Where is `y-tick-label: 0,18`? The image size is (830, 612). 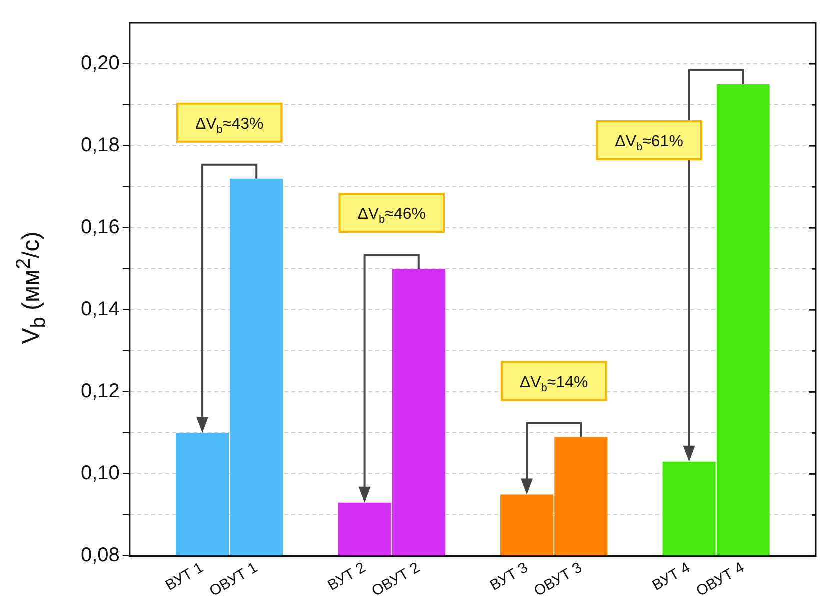 y-tick-label: 0,18 is located at coordinates (100, 145).